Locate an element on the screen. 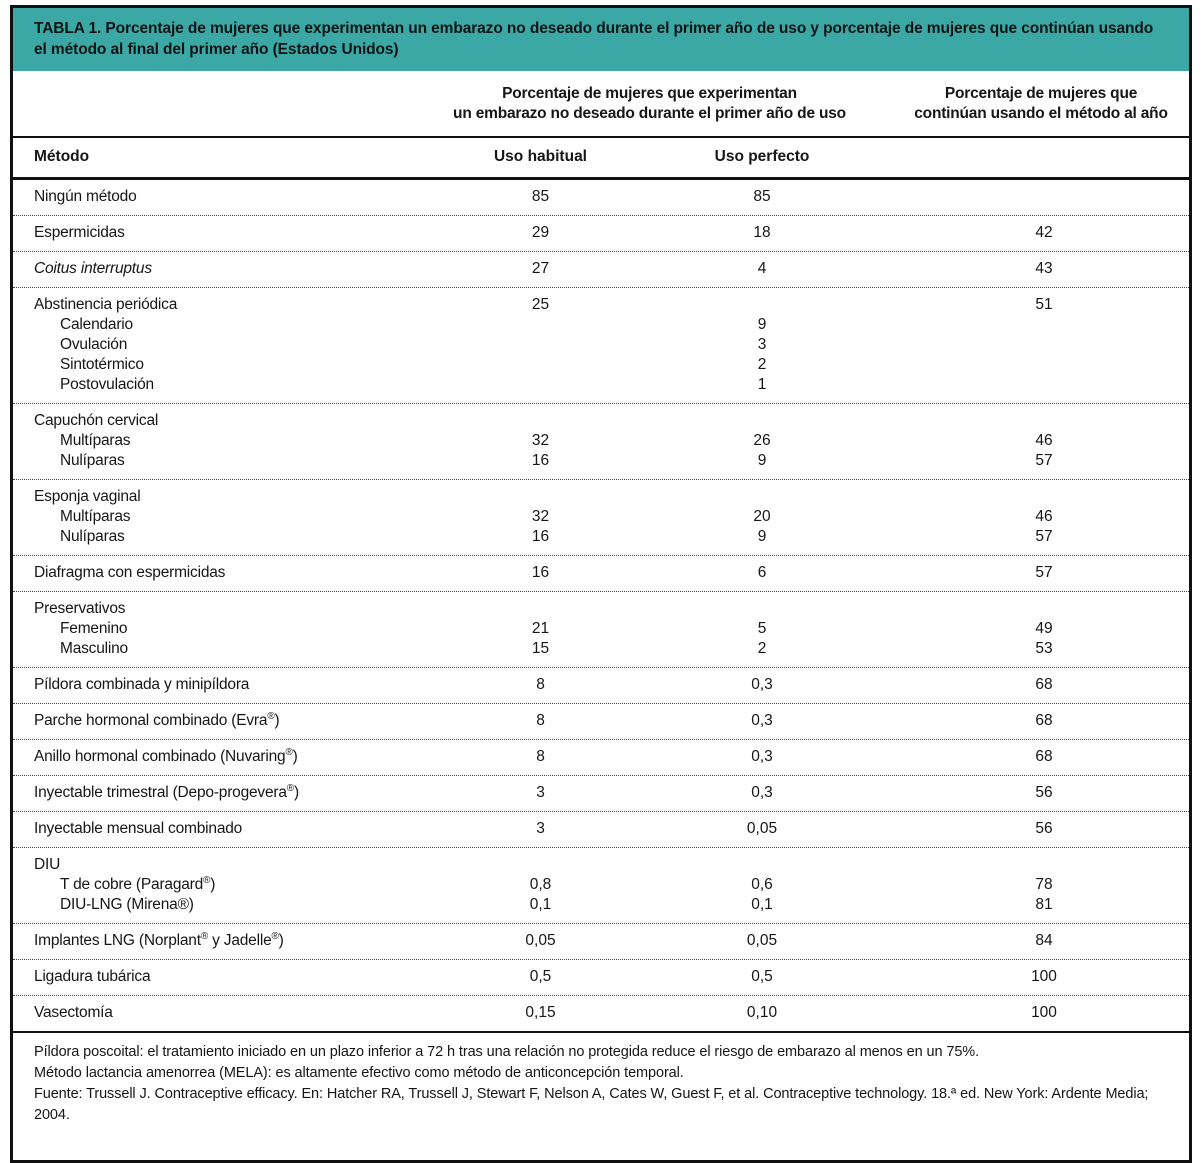 The image size is (1202, 1163). table-group: Parche hormonal combinado (Evra®) 8 0,3 68 is located at coordinates (601, 721).